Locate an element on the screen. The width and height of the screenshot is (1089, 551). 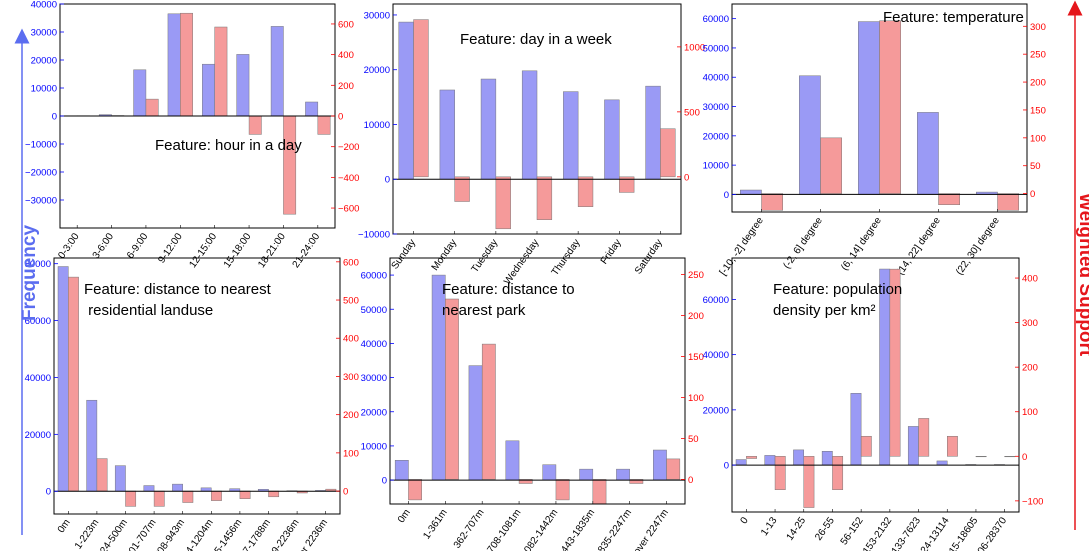
x-tick-label: 1-13 is located at coordinates (769, 526).